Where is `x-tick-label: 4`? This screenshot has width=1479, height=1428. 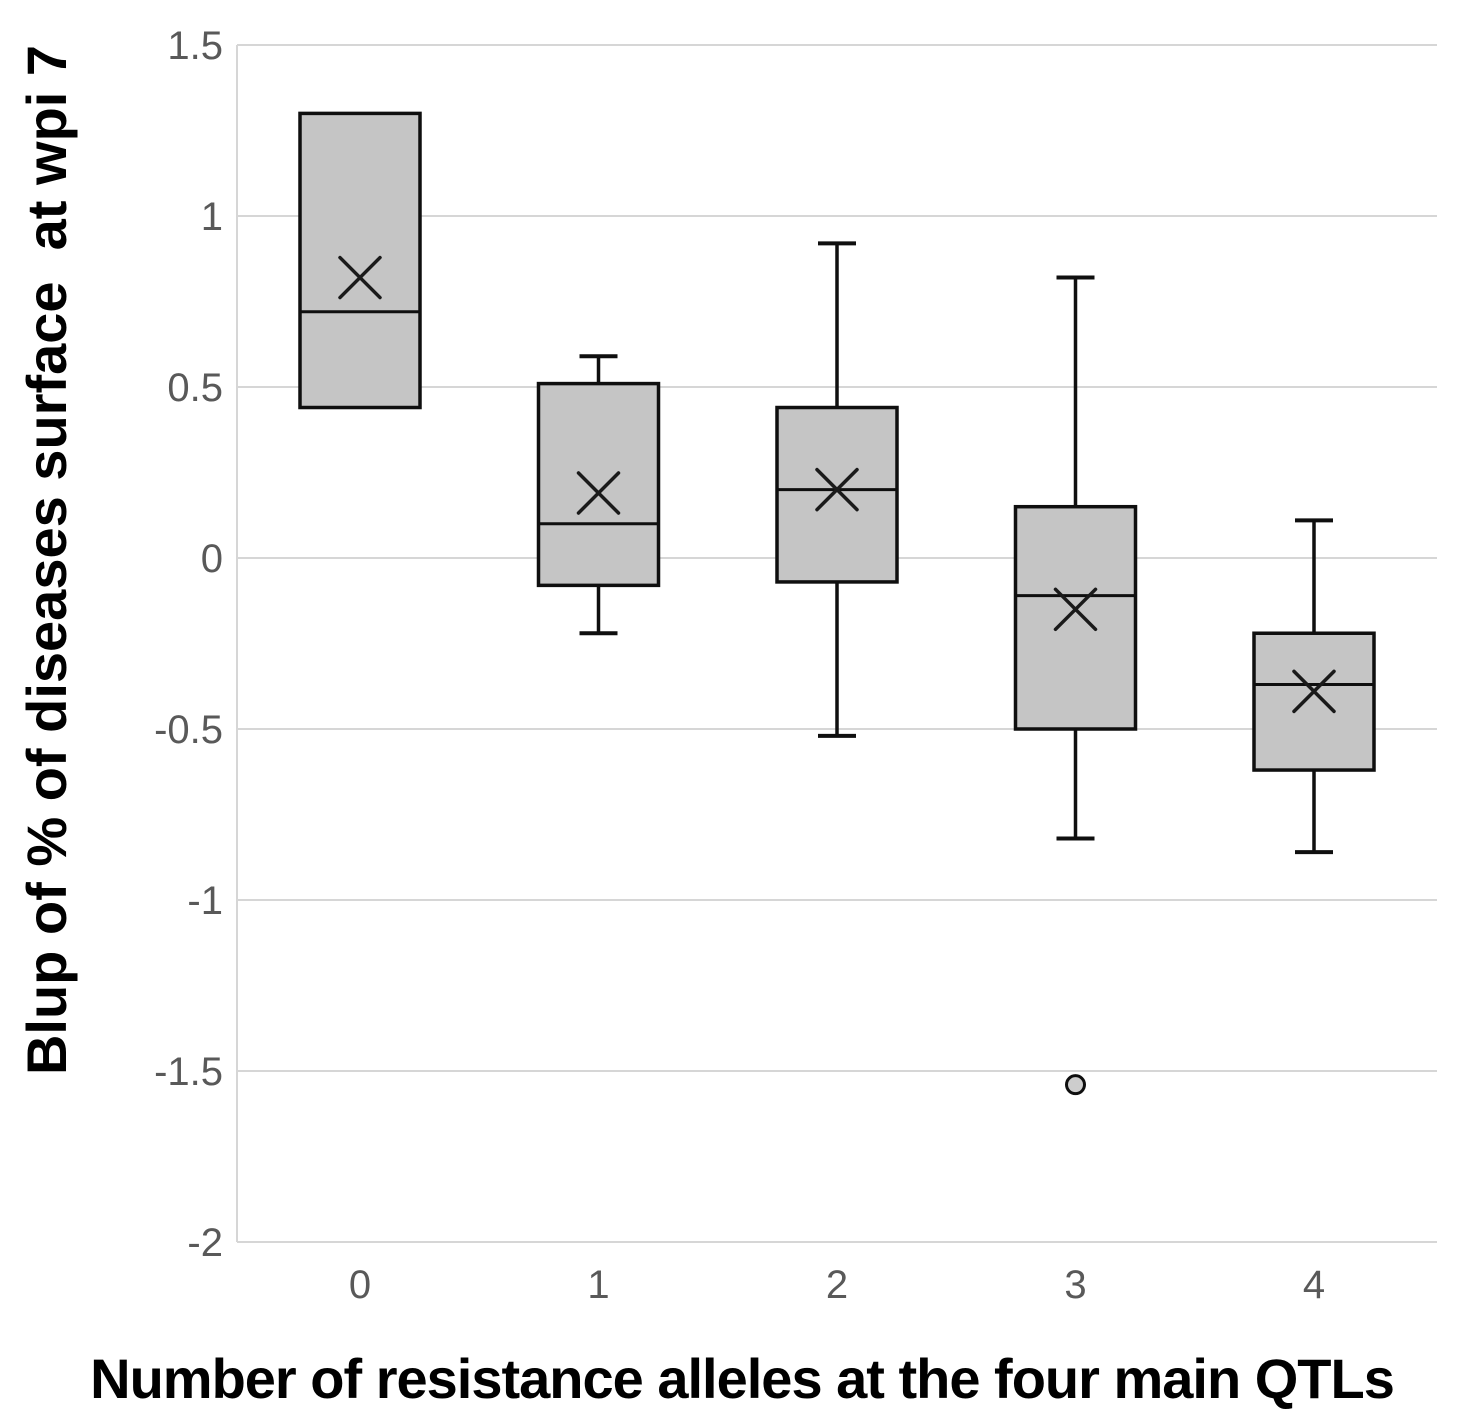
x-tick-label: 4 is located at coordinates (1314, 1285).